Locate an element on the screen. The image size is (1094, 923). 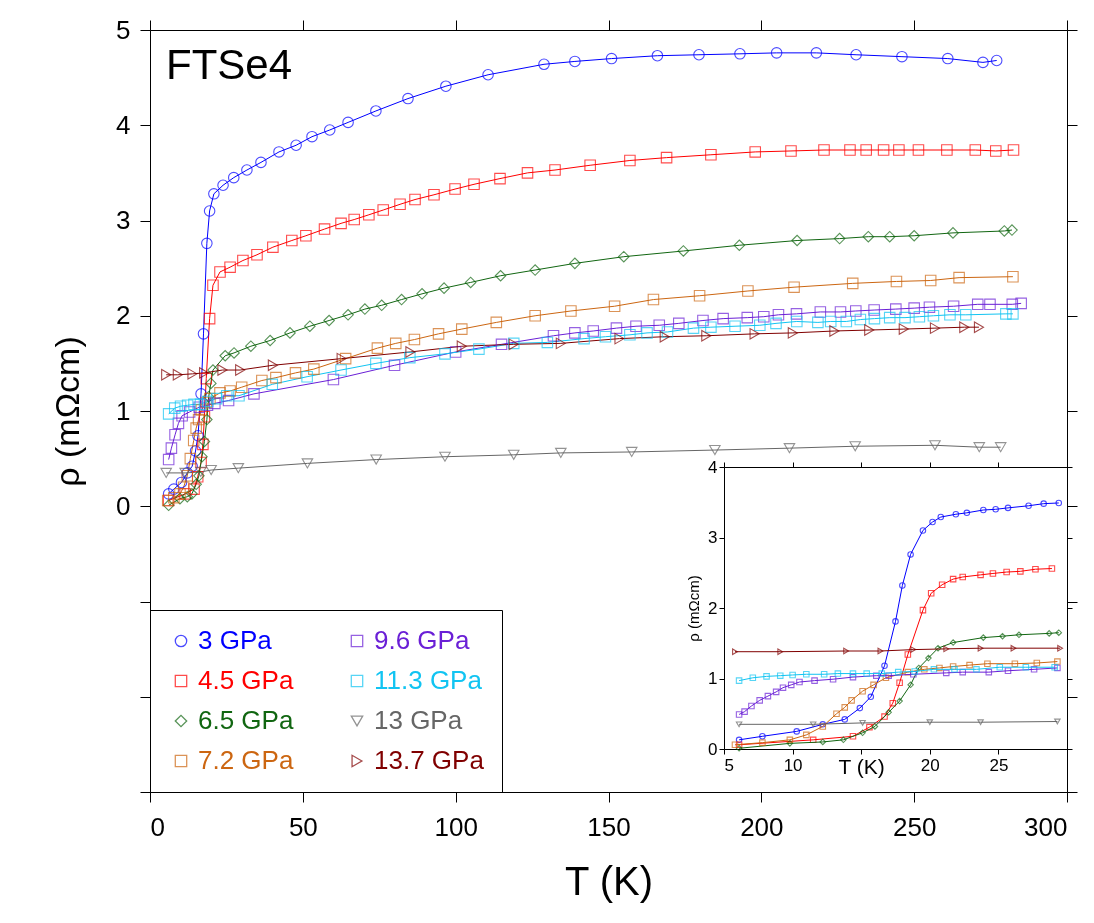
x-tick-label: 200 is located at coordinates (762, 826).